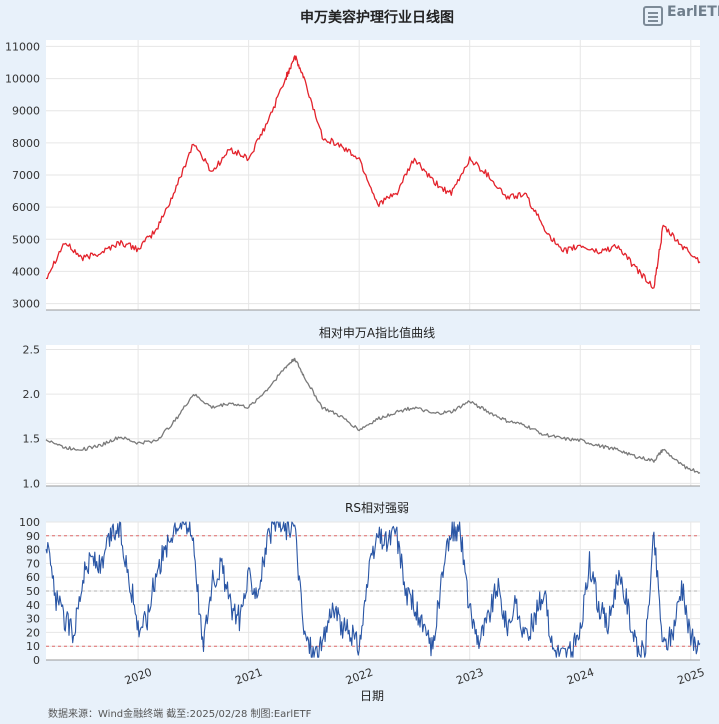  Describe the element at coordinates (33, 591) in the screenshot. I see `y-tick-label: 50` at that location.